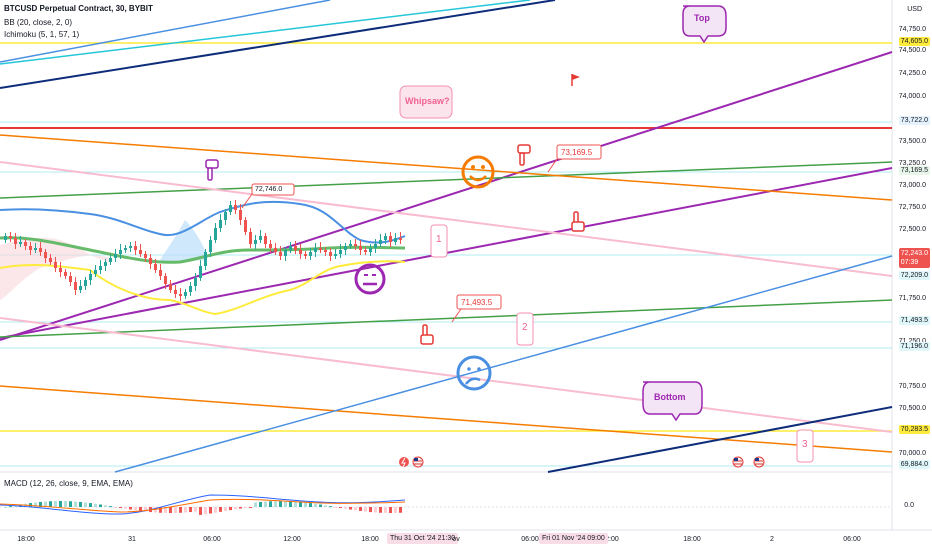 This screenshot has width=932, height=550. What do you see at coordinates (524, 155) in the screenshot?
I see `hand-pointing-down-red-icon` at bounding box center [524, 155].